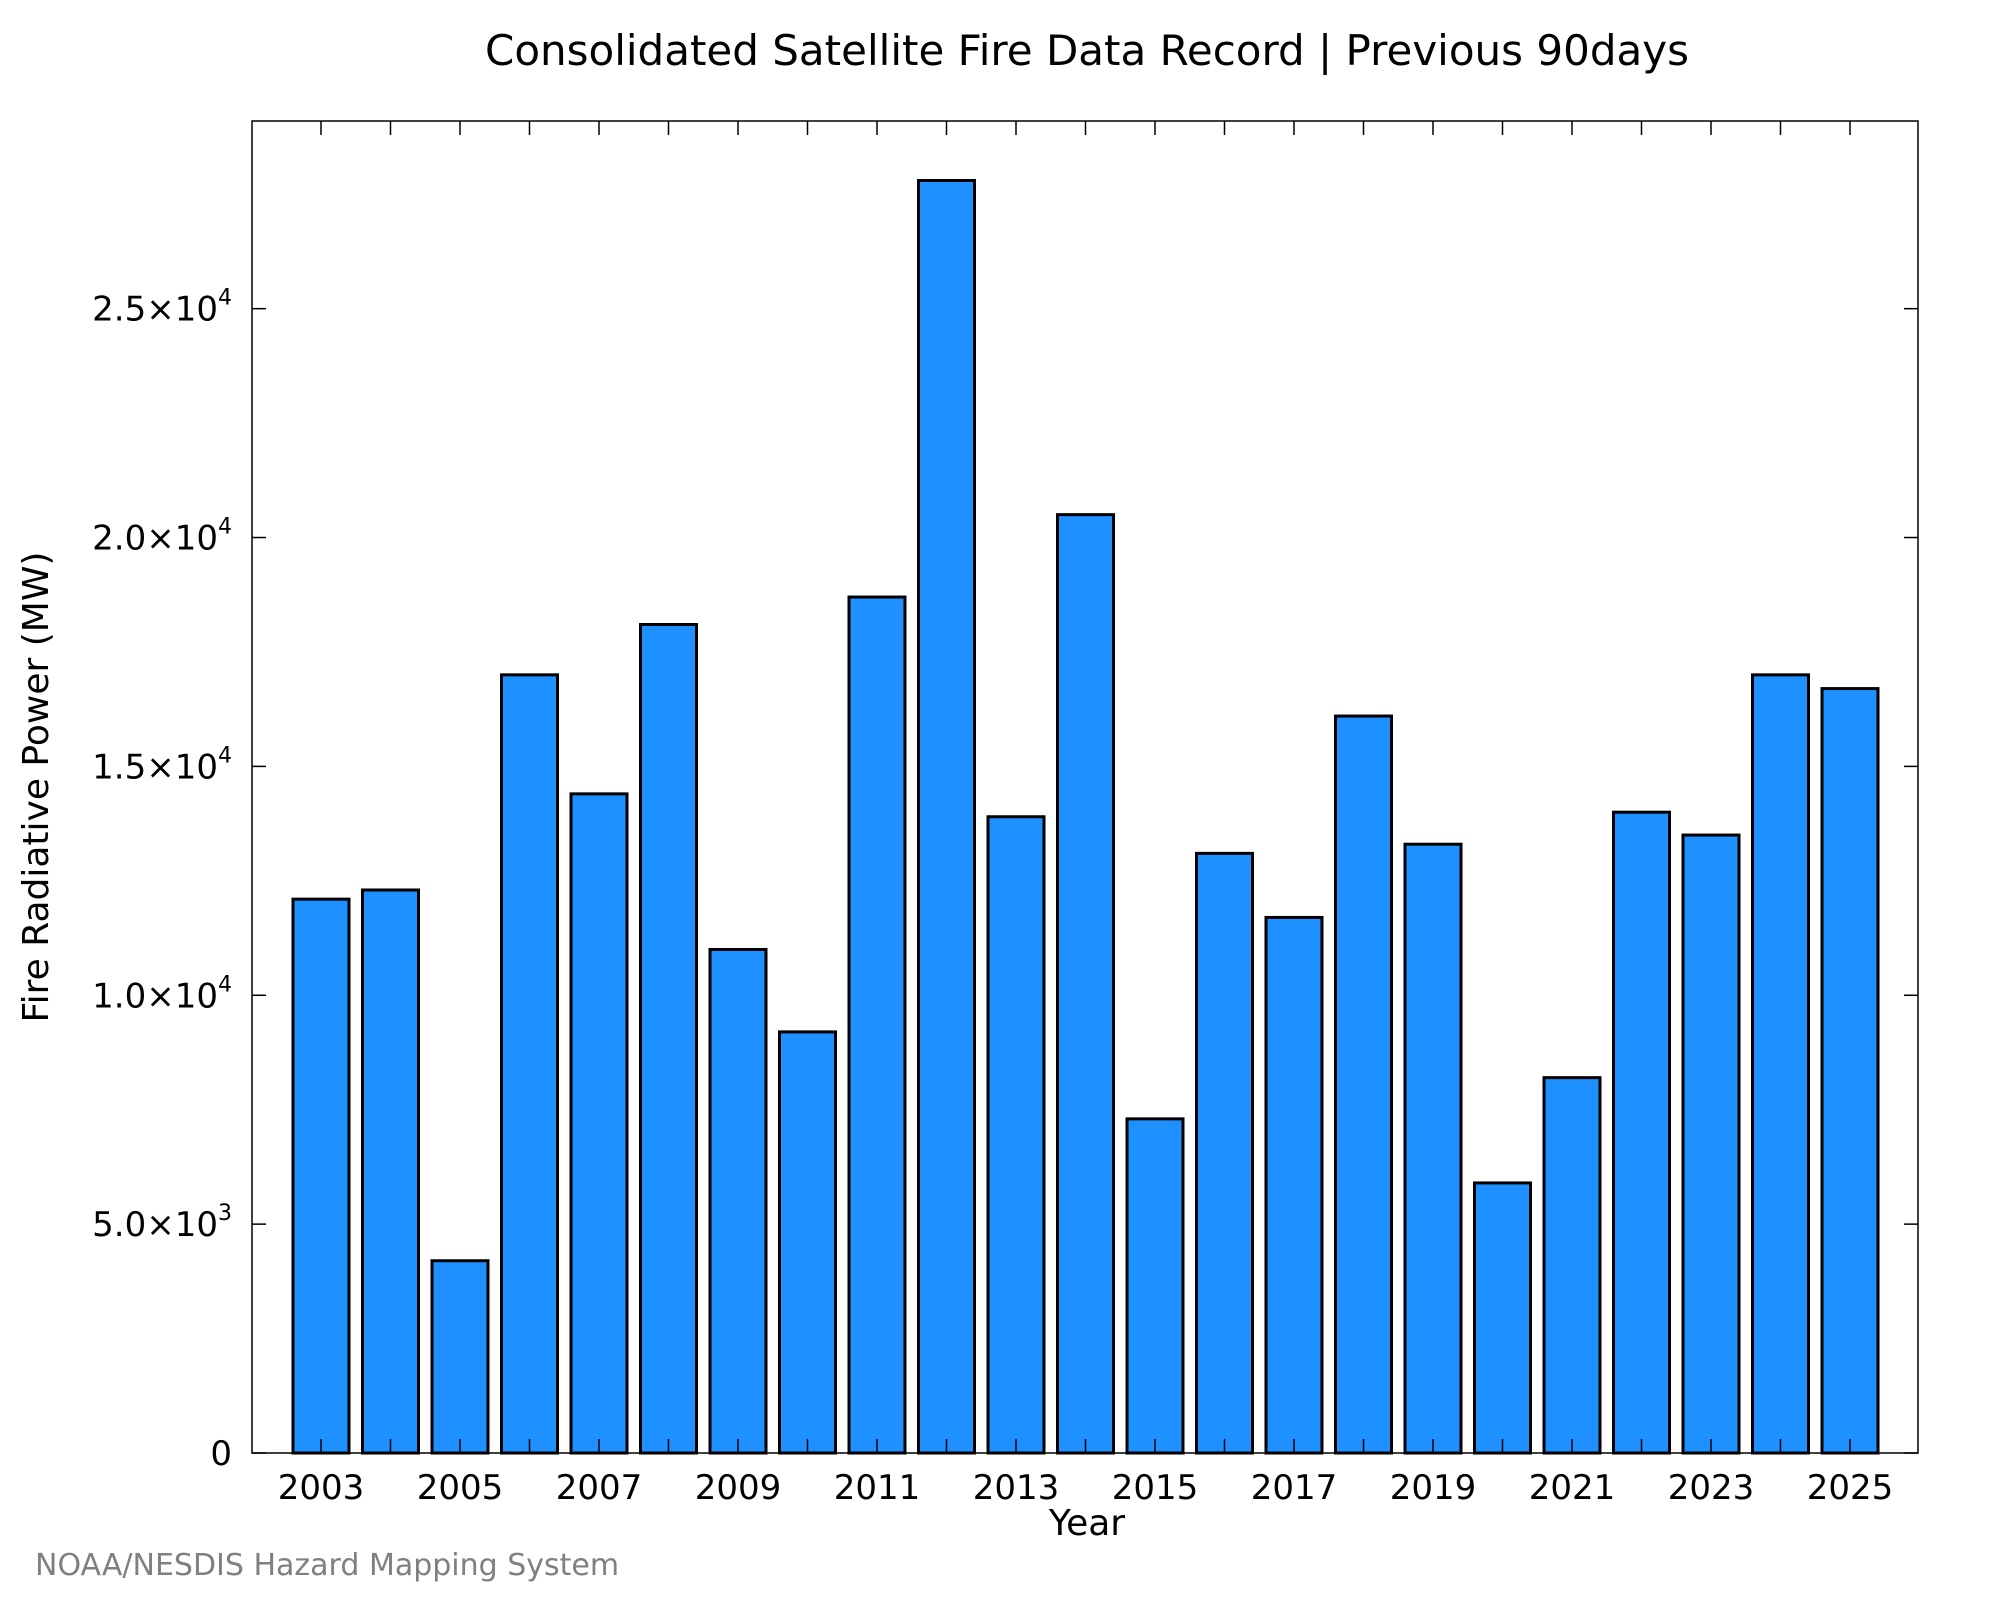 This screenshot has width=2000, height=1600. I want to click on y-axis-label: Fire Radiative Power (MW), so click(36, 787).